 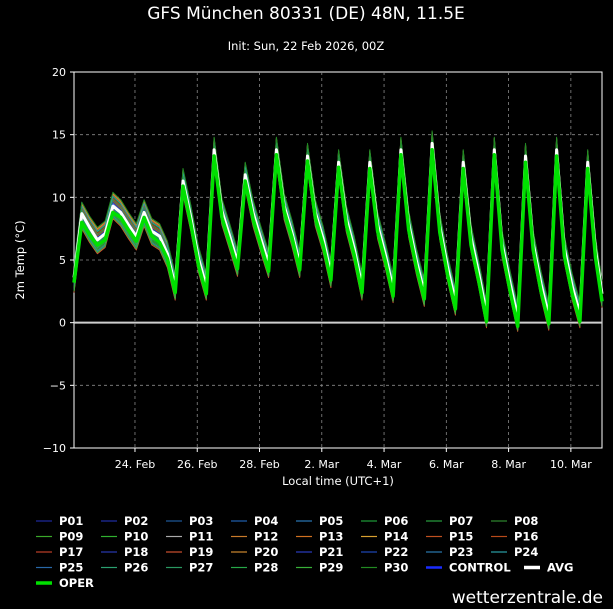 I want to click on legend-label: P14, so click(x=396, y=537).